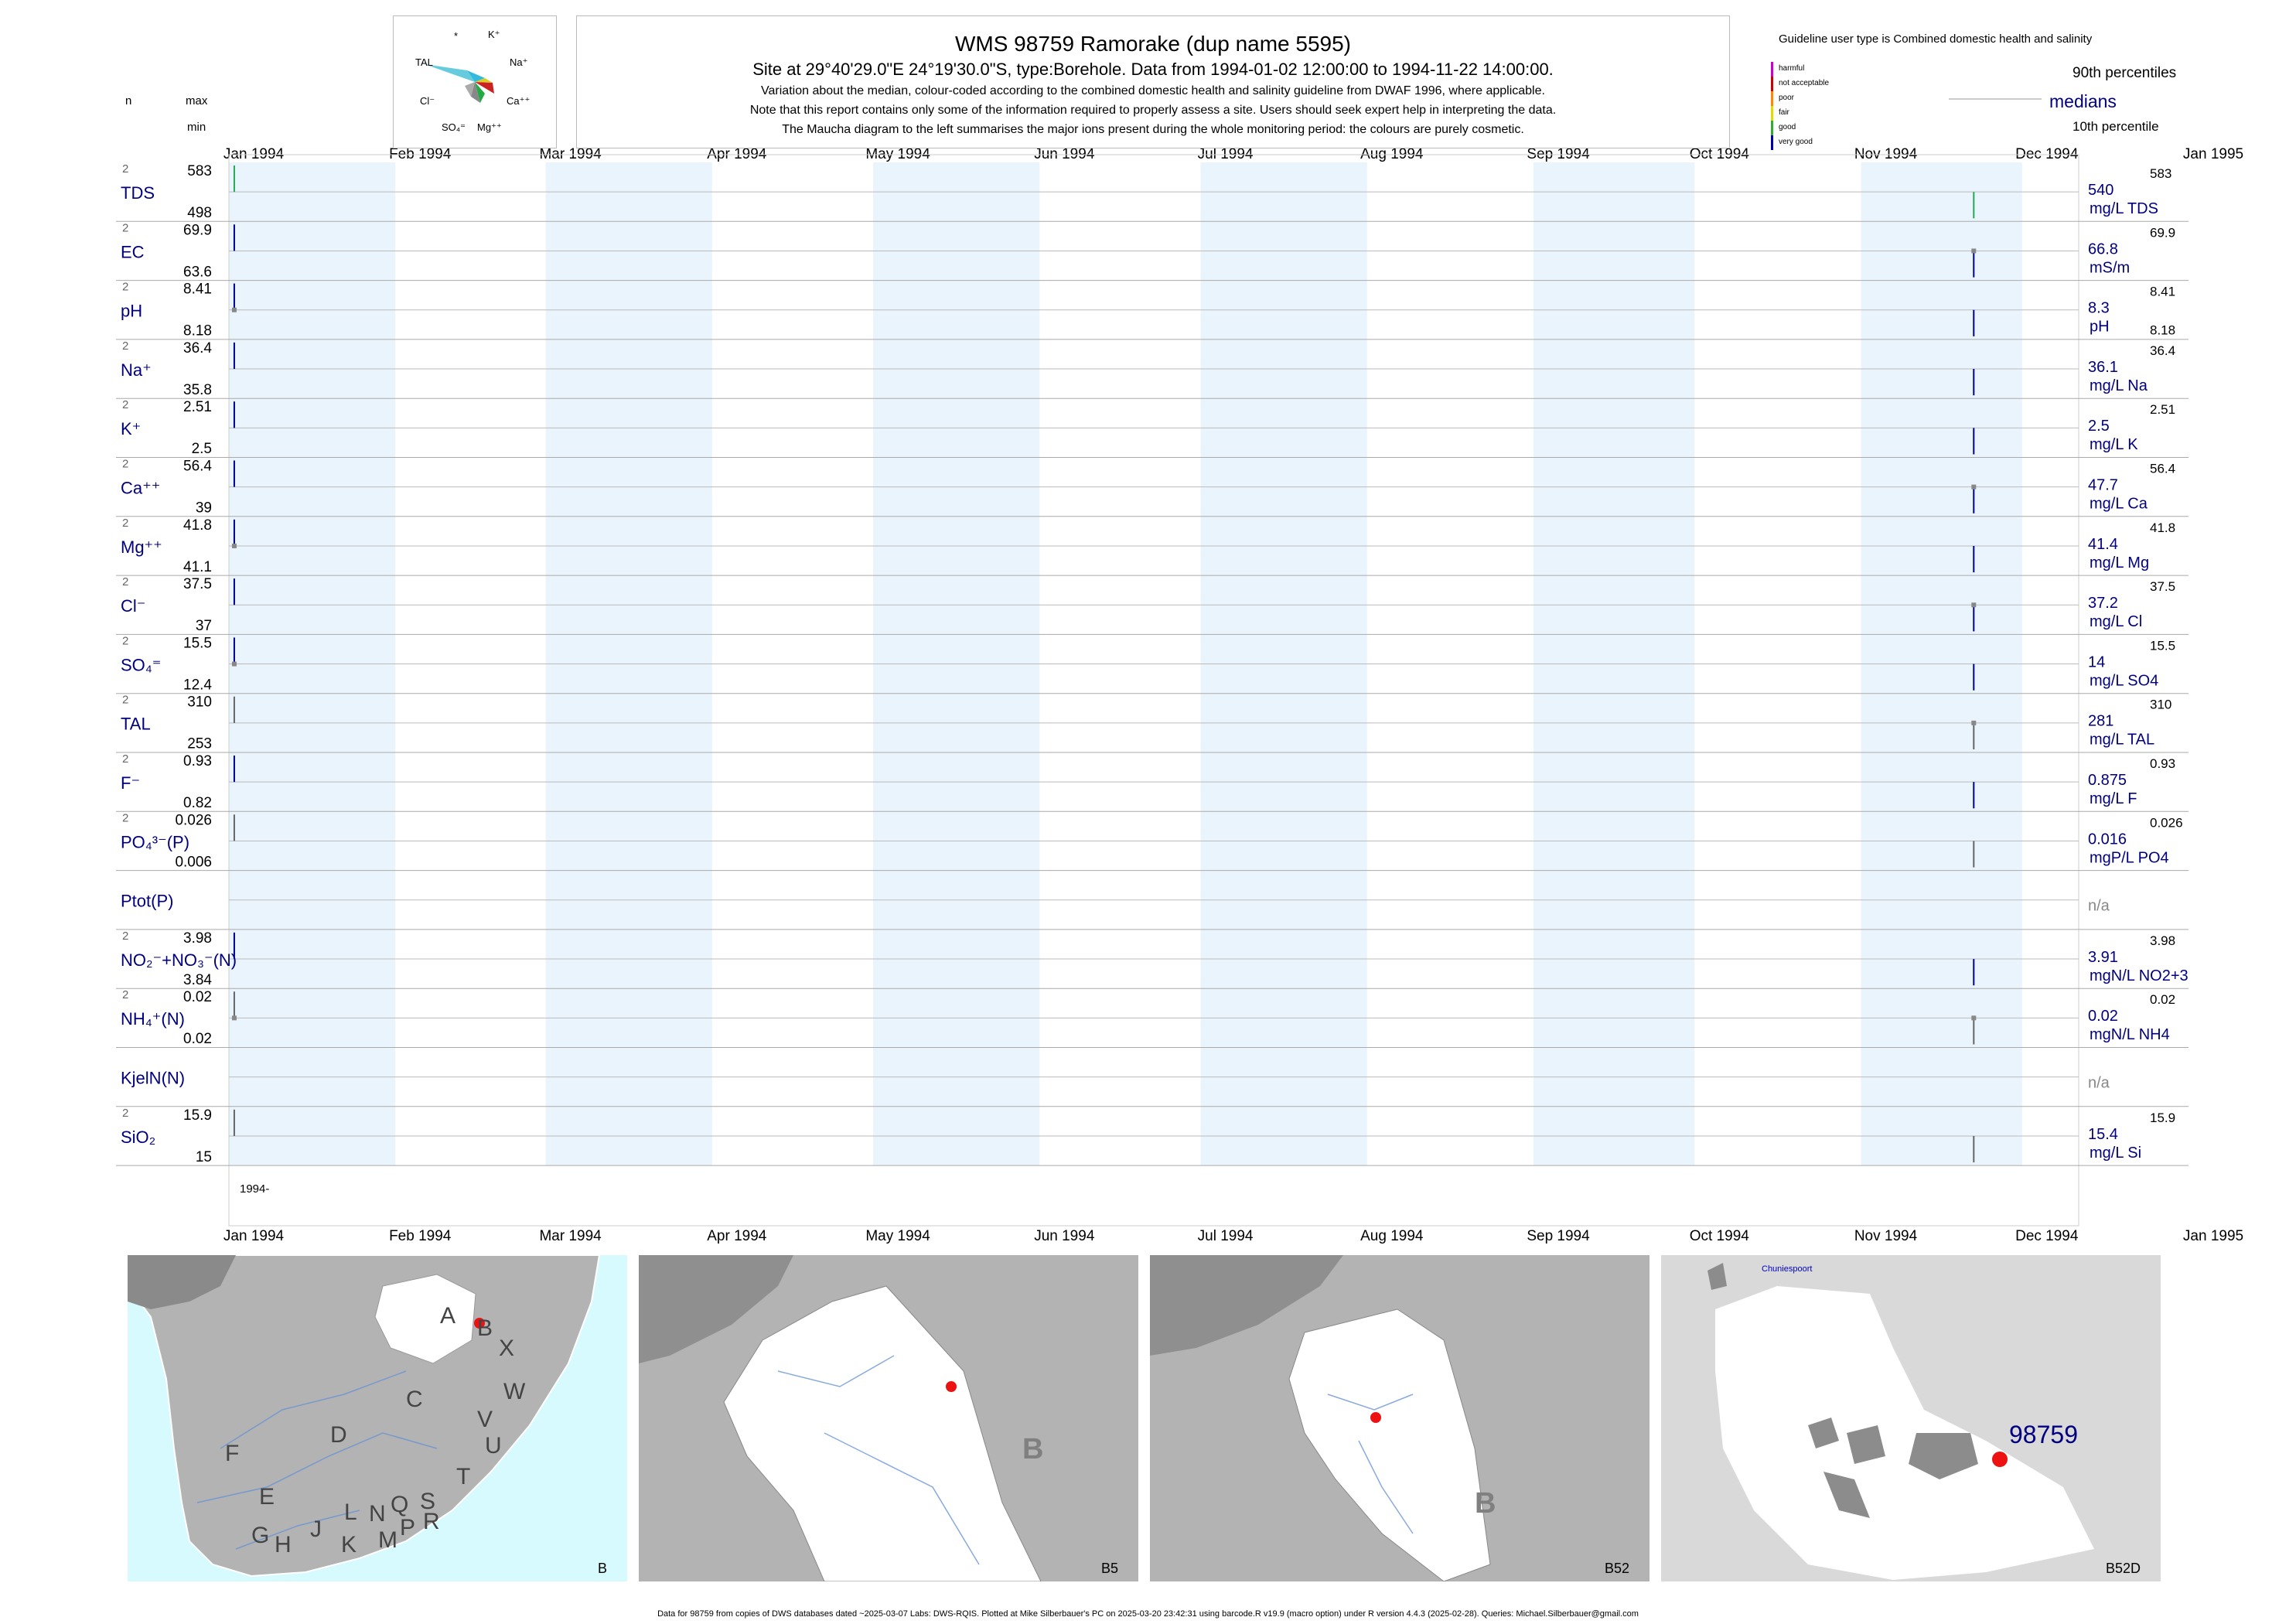 This screenshot has width=2296, height=1624. I want to click on row-parameter-name: SiO₂, so click(138, 1137).